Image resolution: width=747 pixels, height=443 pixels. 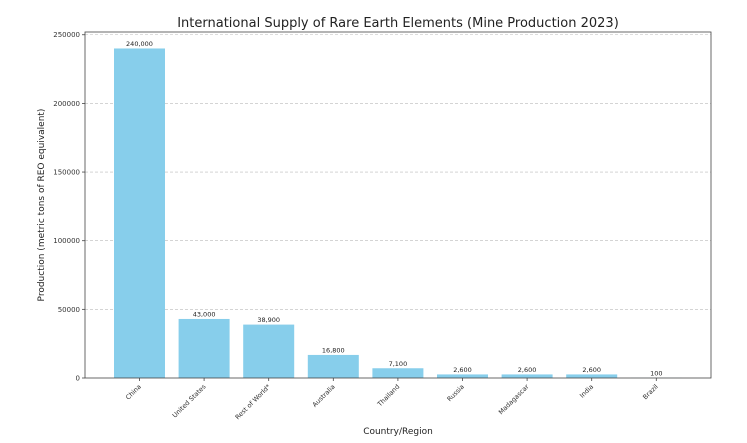 I want to click on x-tick-label: Thailand, so click(x=388, y=396).